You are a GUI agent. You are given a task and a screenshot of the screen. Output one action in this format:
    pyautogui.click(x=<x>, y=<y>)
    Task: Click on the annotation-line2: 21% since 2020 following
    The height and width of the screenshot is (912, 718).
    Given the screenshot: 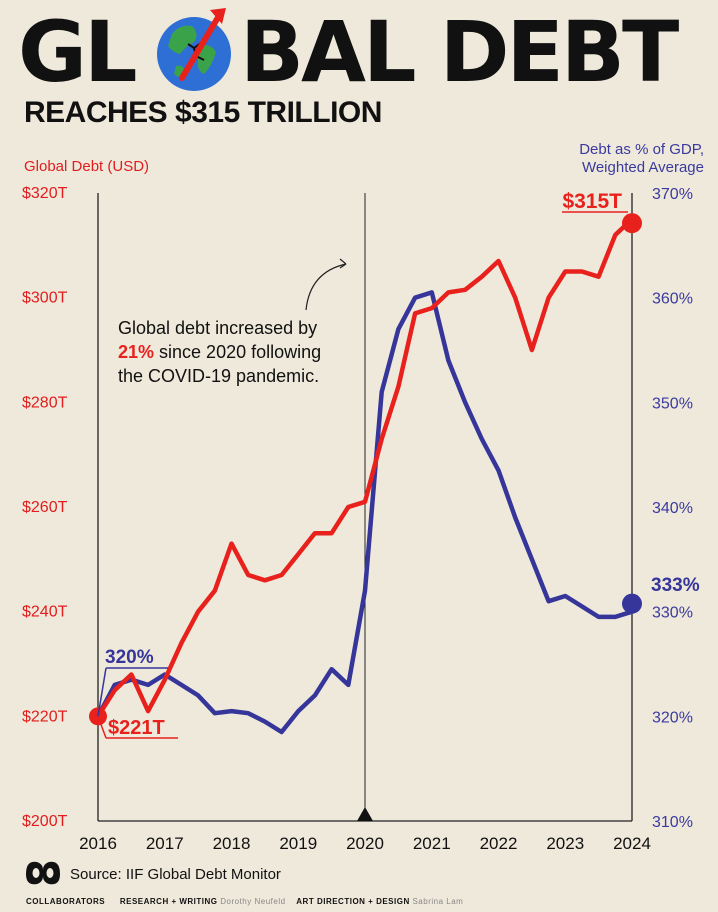 What is the action you would take?
    pyautogui.click(x=219, y=352)
    